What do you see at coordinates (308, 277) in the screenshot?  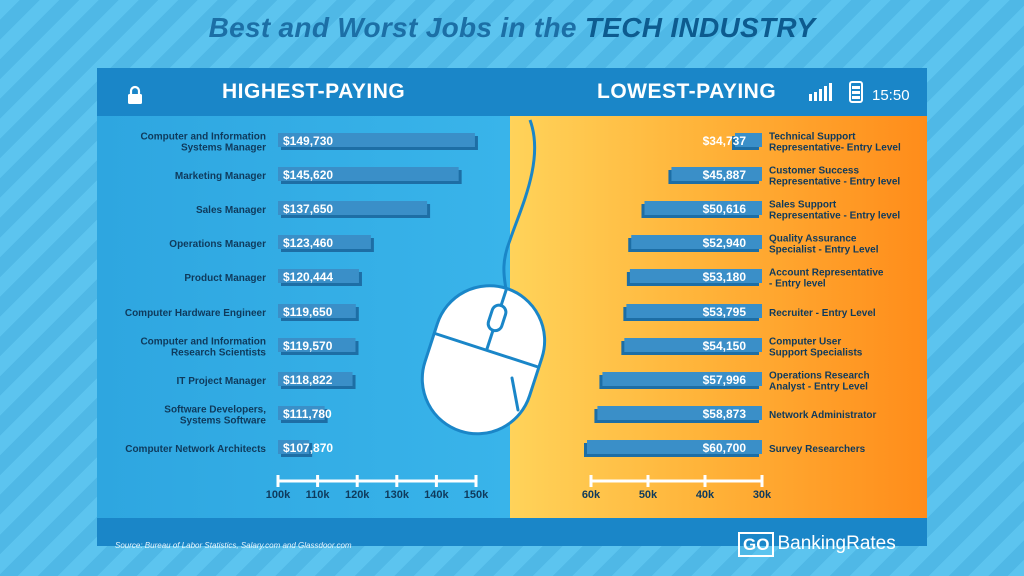 I see `bar-value-label: $120,444` at bounding box center [308, 277].